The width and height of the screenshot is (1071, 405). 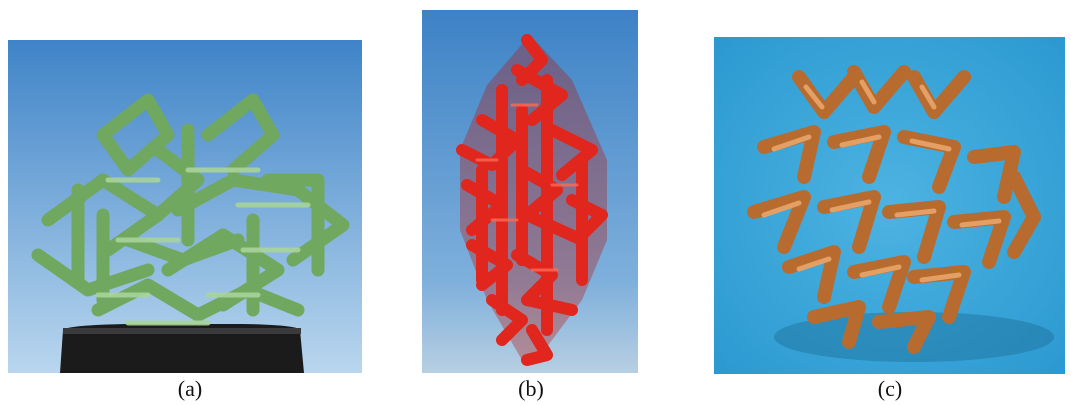 I want to click on caption-b: (b), so click(x=531, y=388).